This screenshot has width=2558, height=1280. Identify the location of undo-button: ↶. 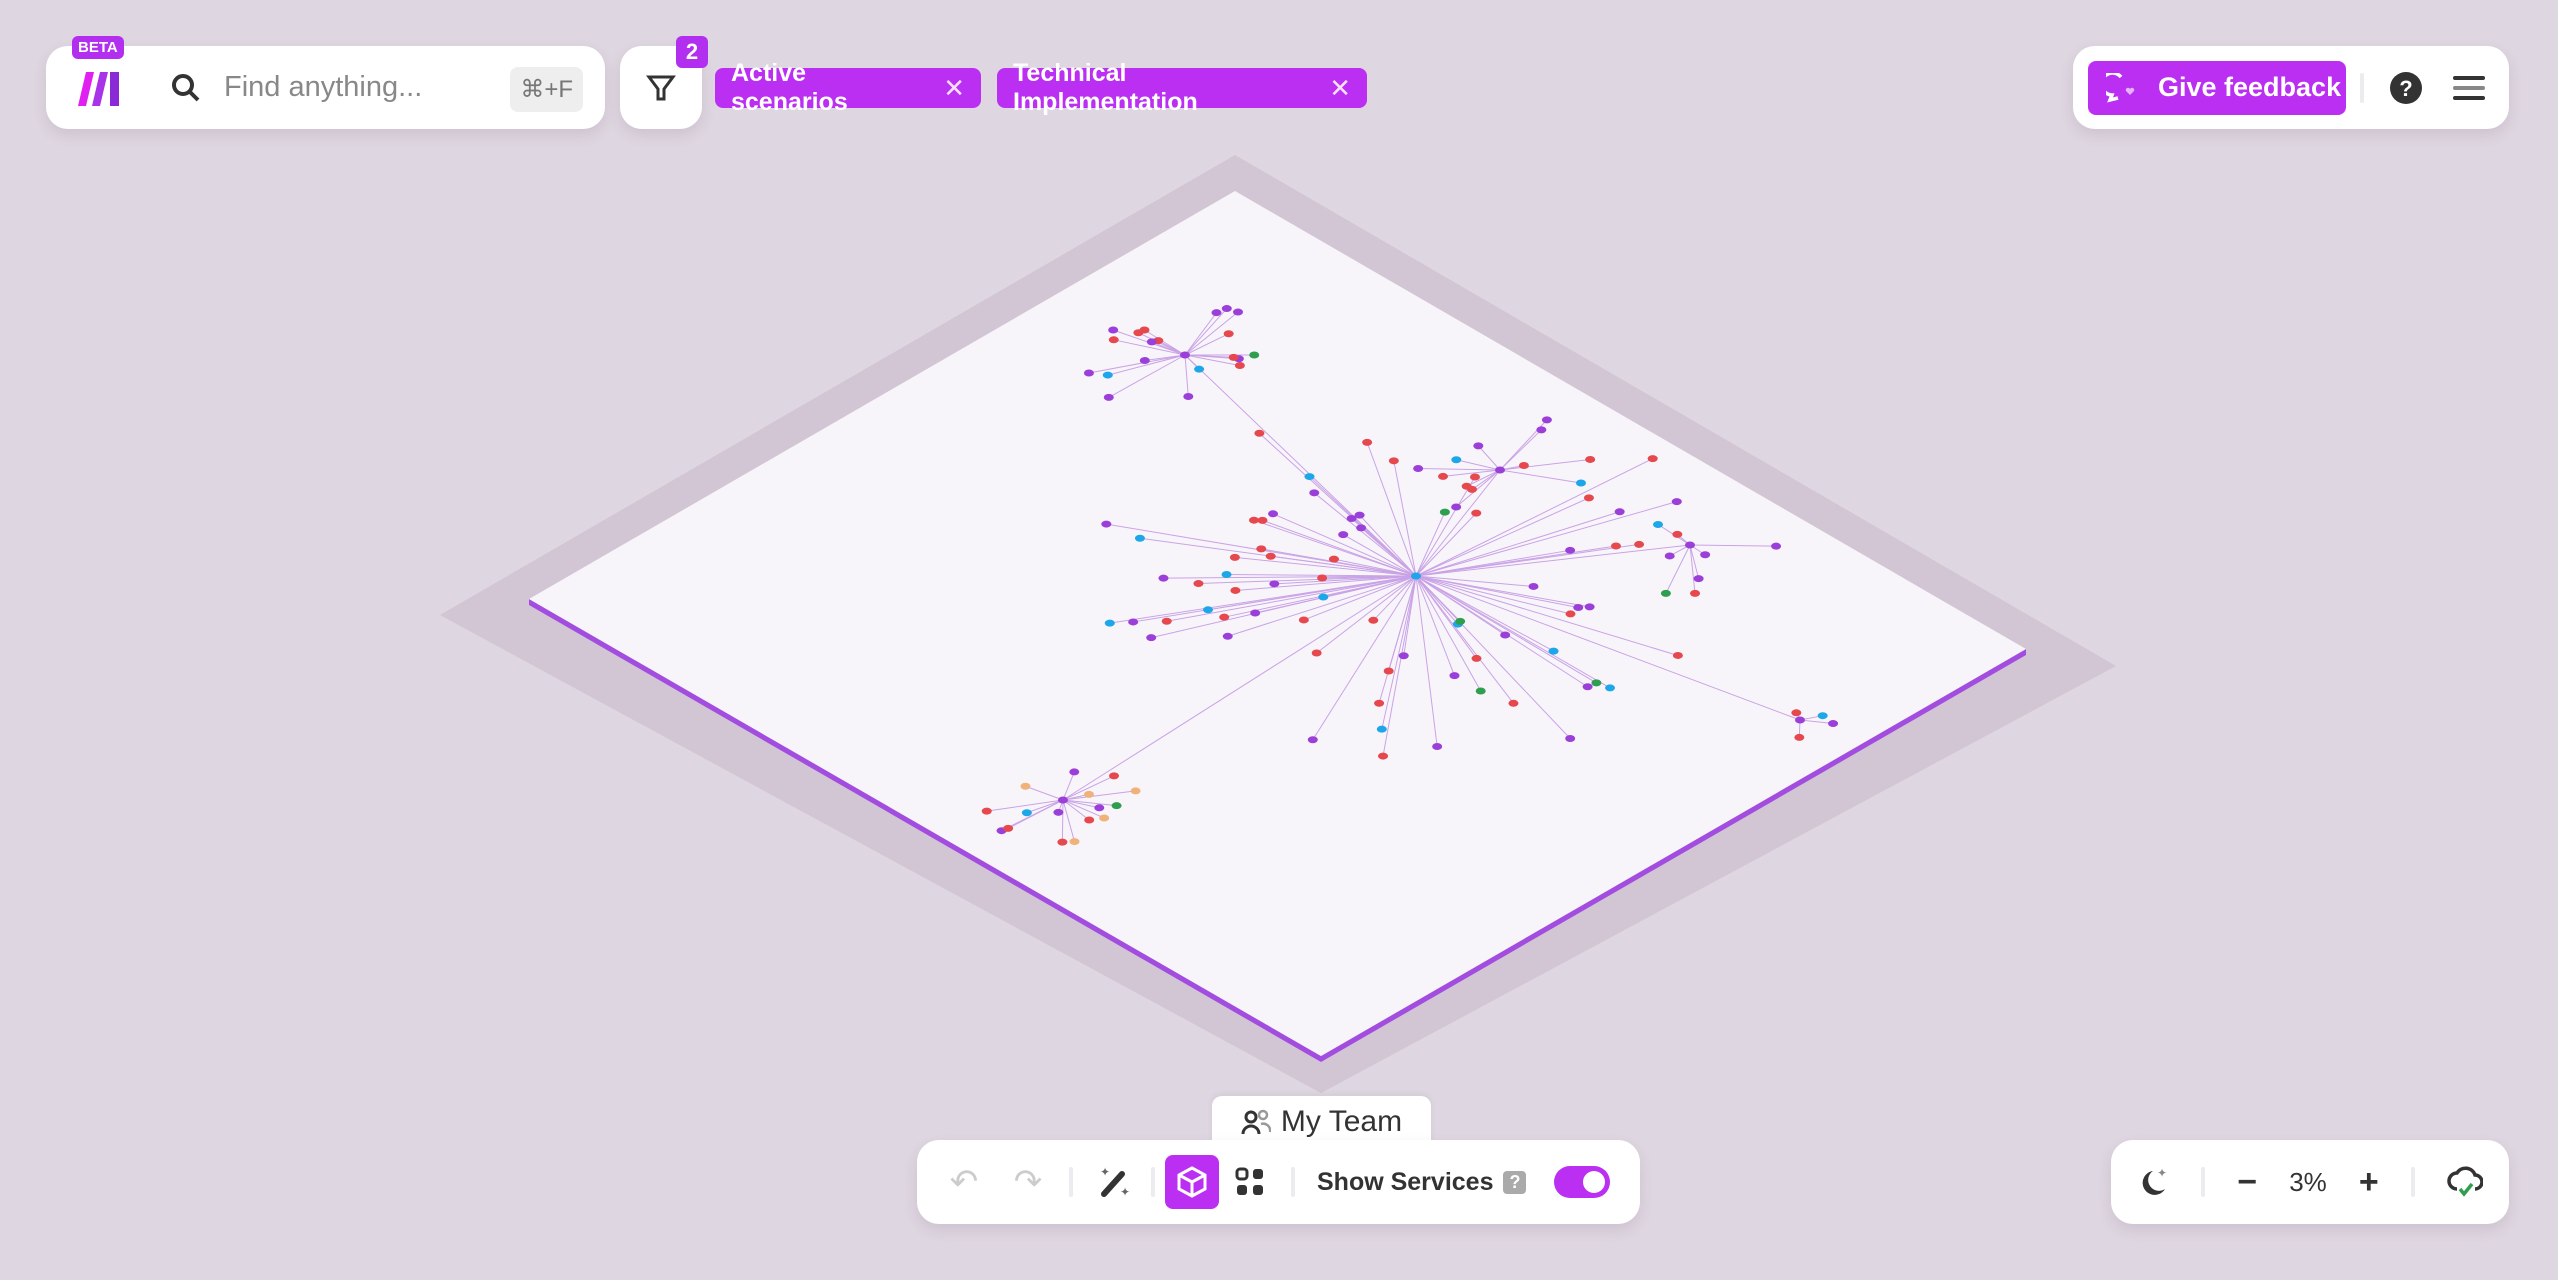
(964, 1182).